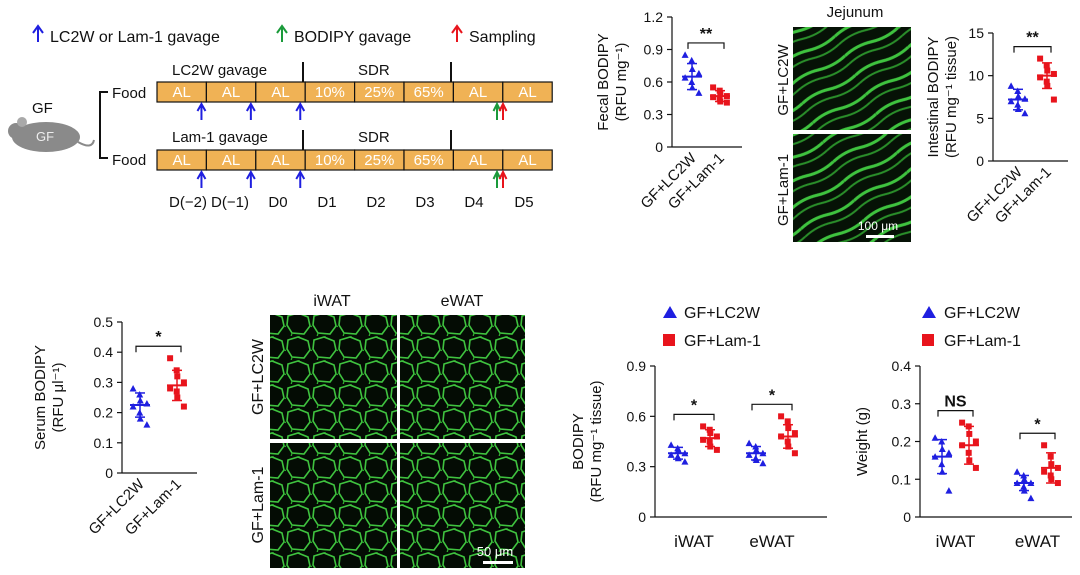 The height and width of the screenshot is (575, 1080). I want to click on ewat-lc2w-image, so click(462, 377).